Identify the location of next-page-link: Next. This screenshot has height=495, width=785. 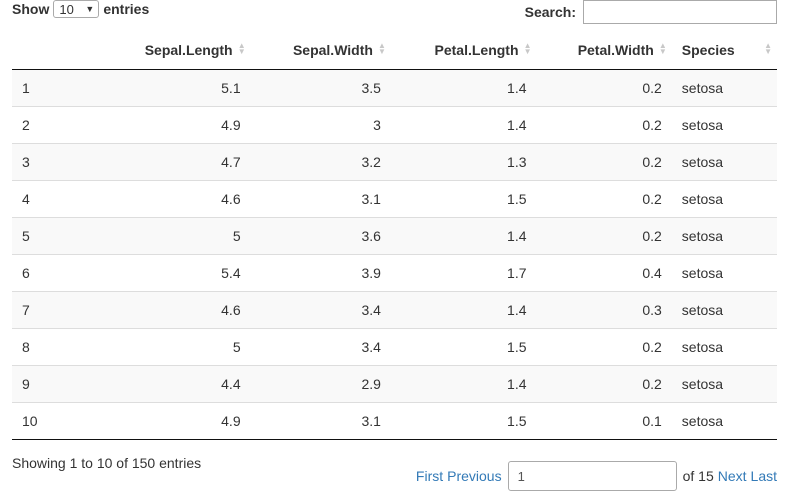
(732, 476).